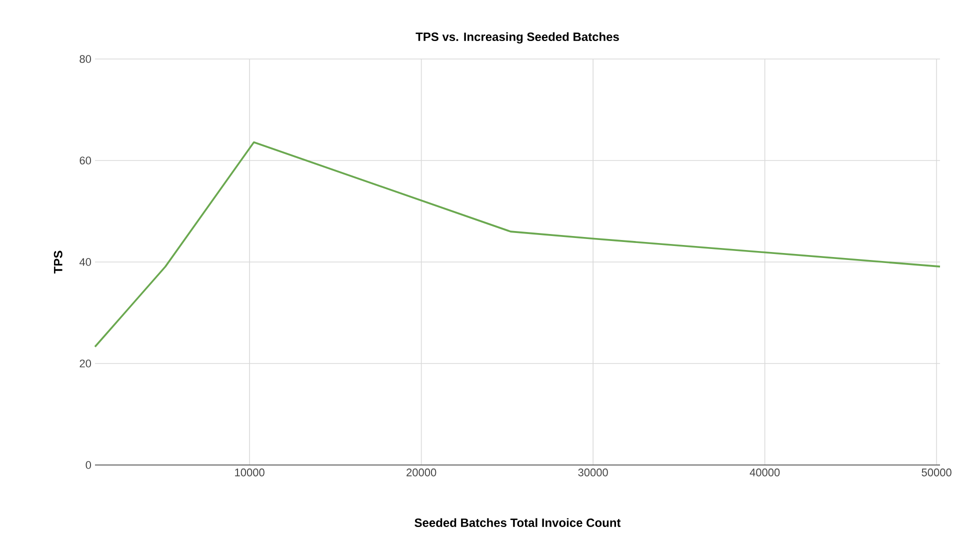  I want to click on y-tick-label: 0, so click(89, 465).